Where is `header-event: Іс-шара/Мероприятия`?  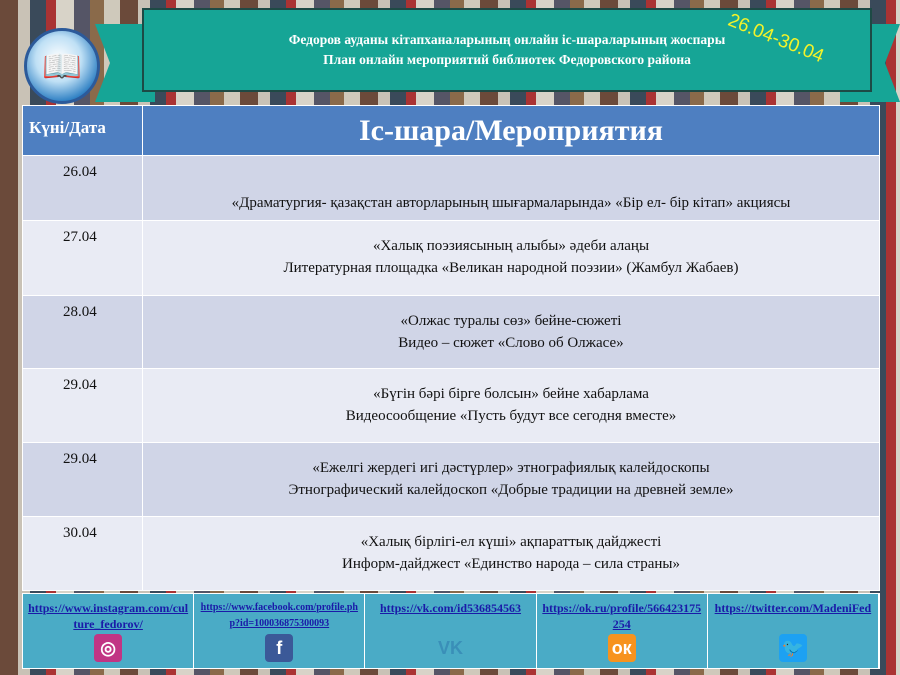 header-event: Іс-шара/Мероприятия is located at coordinates (511, 130).